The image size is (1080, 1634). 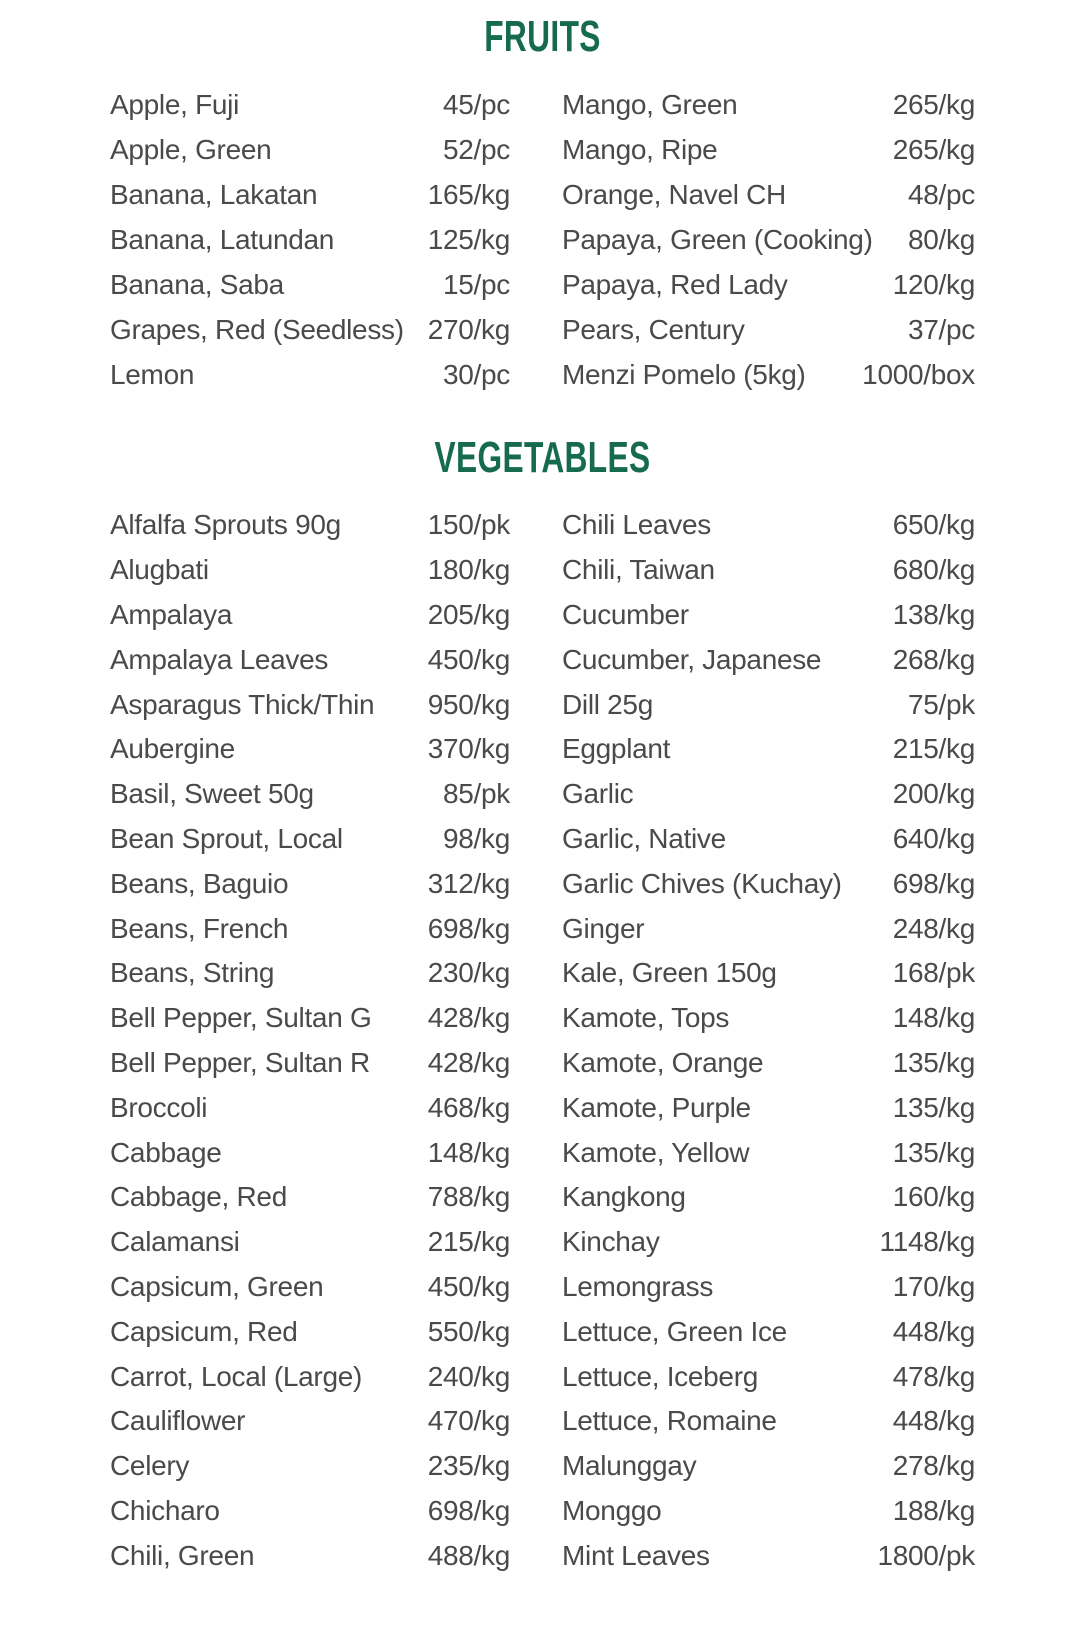 What do you see at coordinates (150, 1466) in the screenshot?
I see `item-name: Celery` at bounding box center [150, 1466].